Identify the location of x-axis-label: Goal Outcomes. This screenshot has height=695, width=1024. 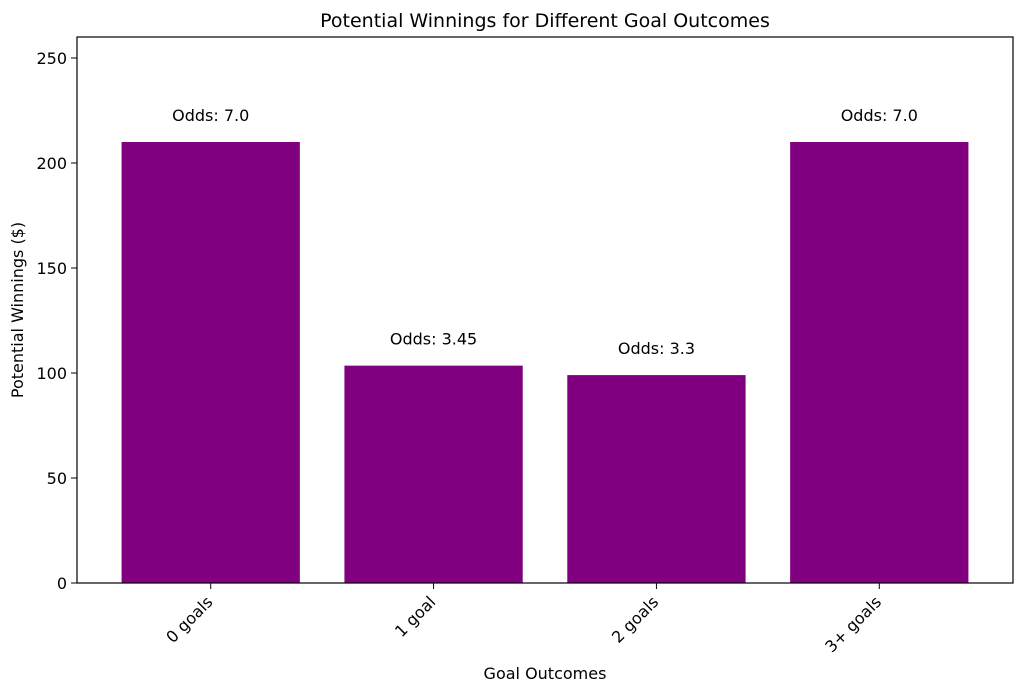
(545, 673).